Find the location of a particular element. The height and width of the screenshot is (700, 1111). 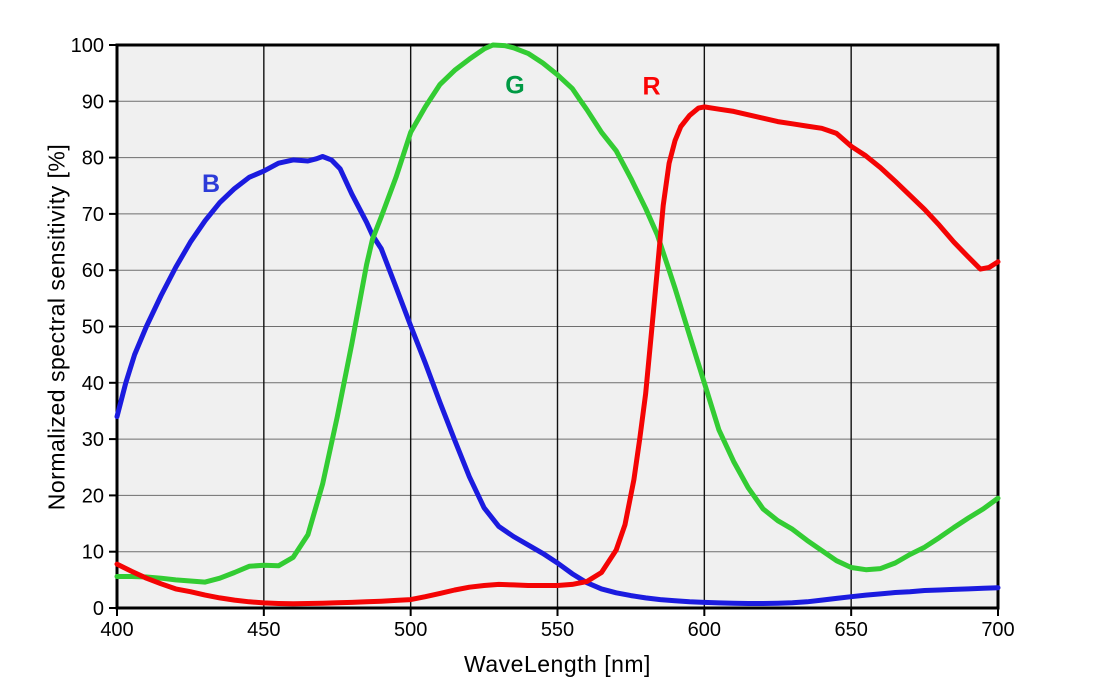

x-tick-label: 400 is located at coordinates (116, 630).